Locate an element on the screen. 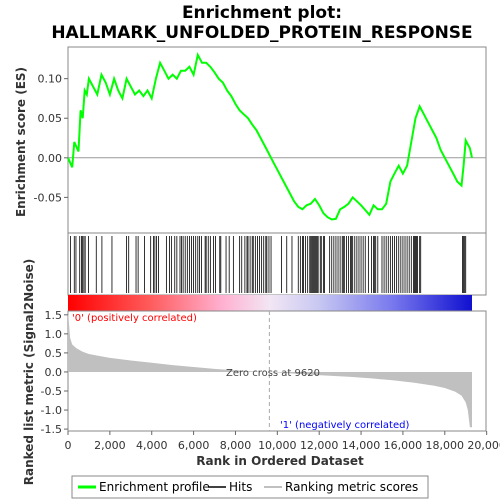 The image size is (500, 500). es-y-axis-title: Enrichment score (ES) is located at coordinates (21, 142).